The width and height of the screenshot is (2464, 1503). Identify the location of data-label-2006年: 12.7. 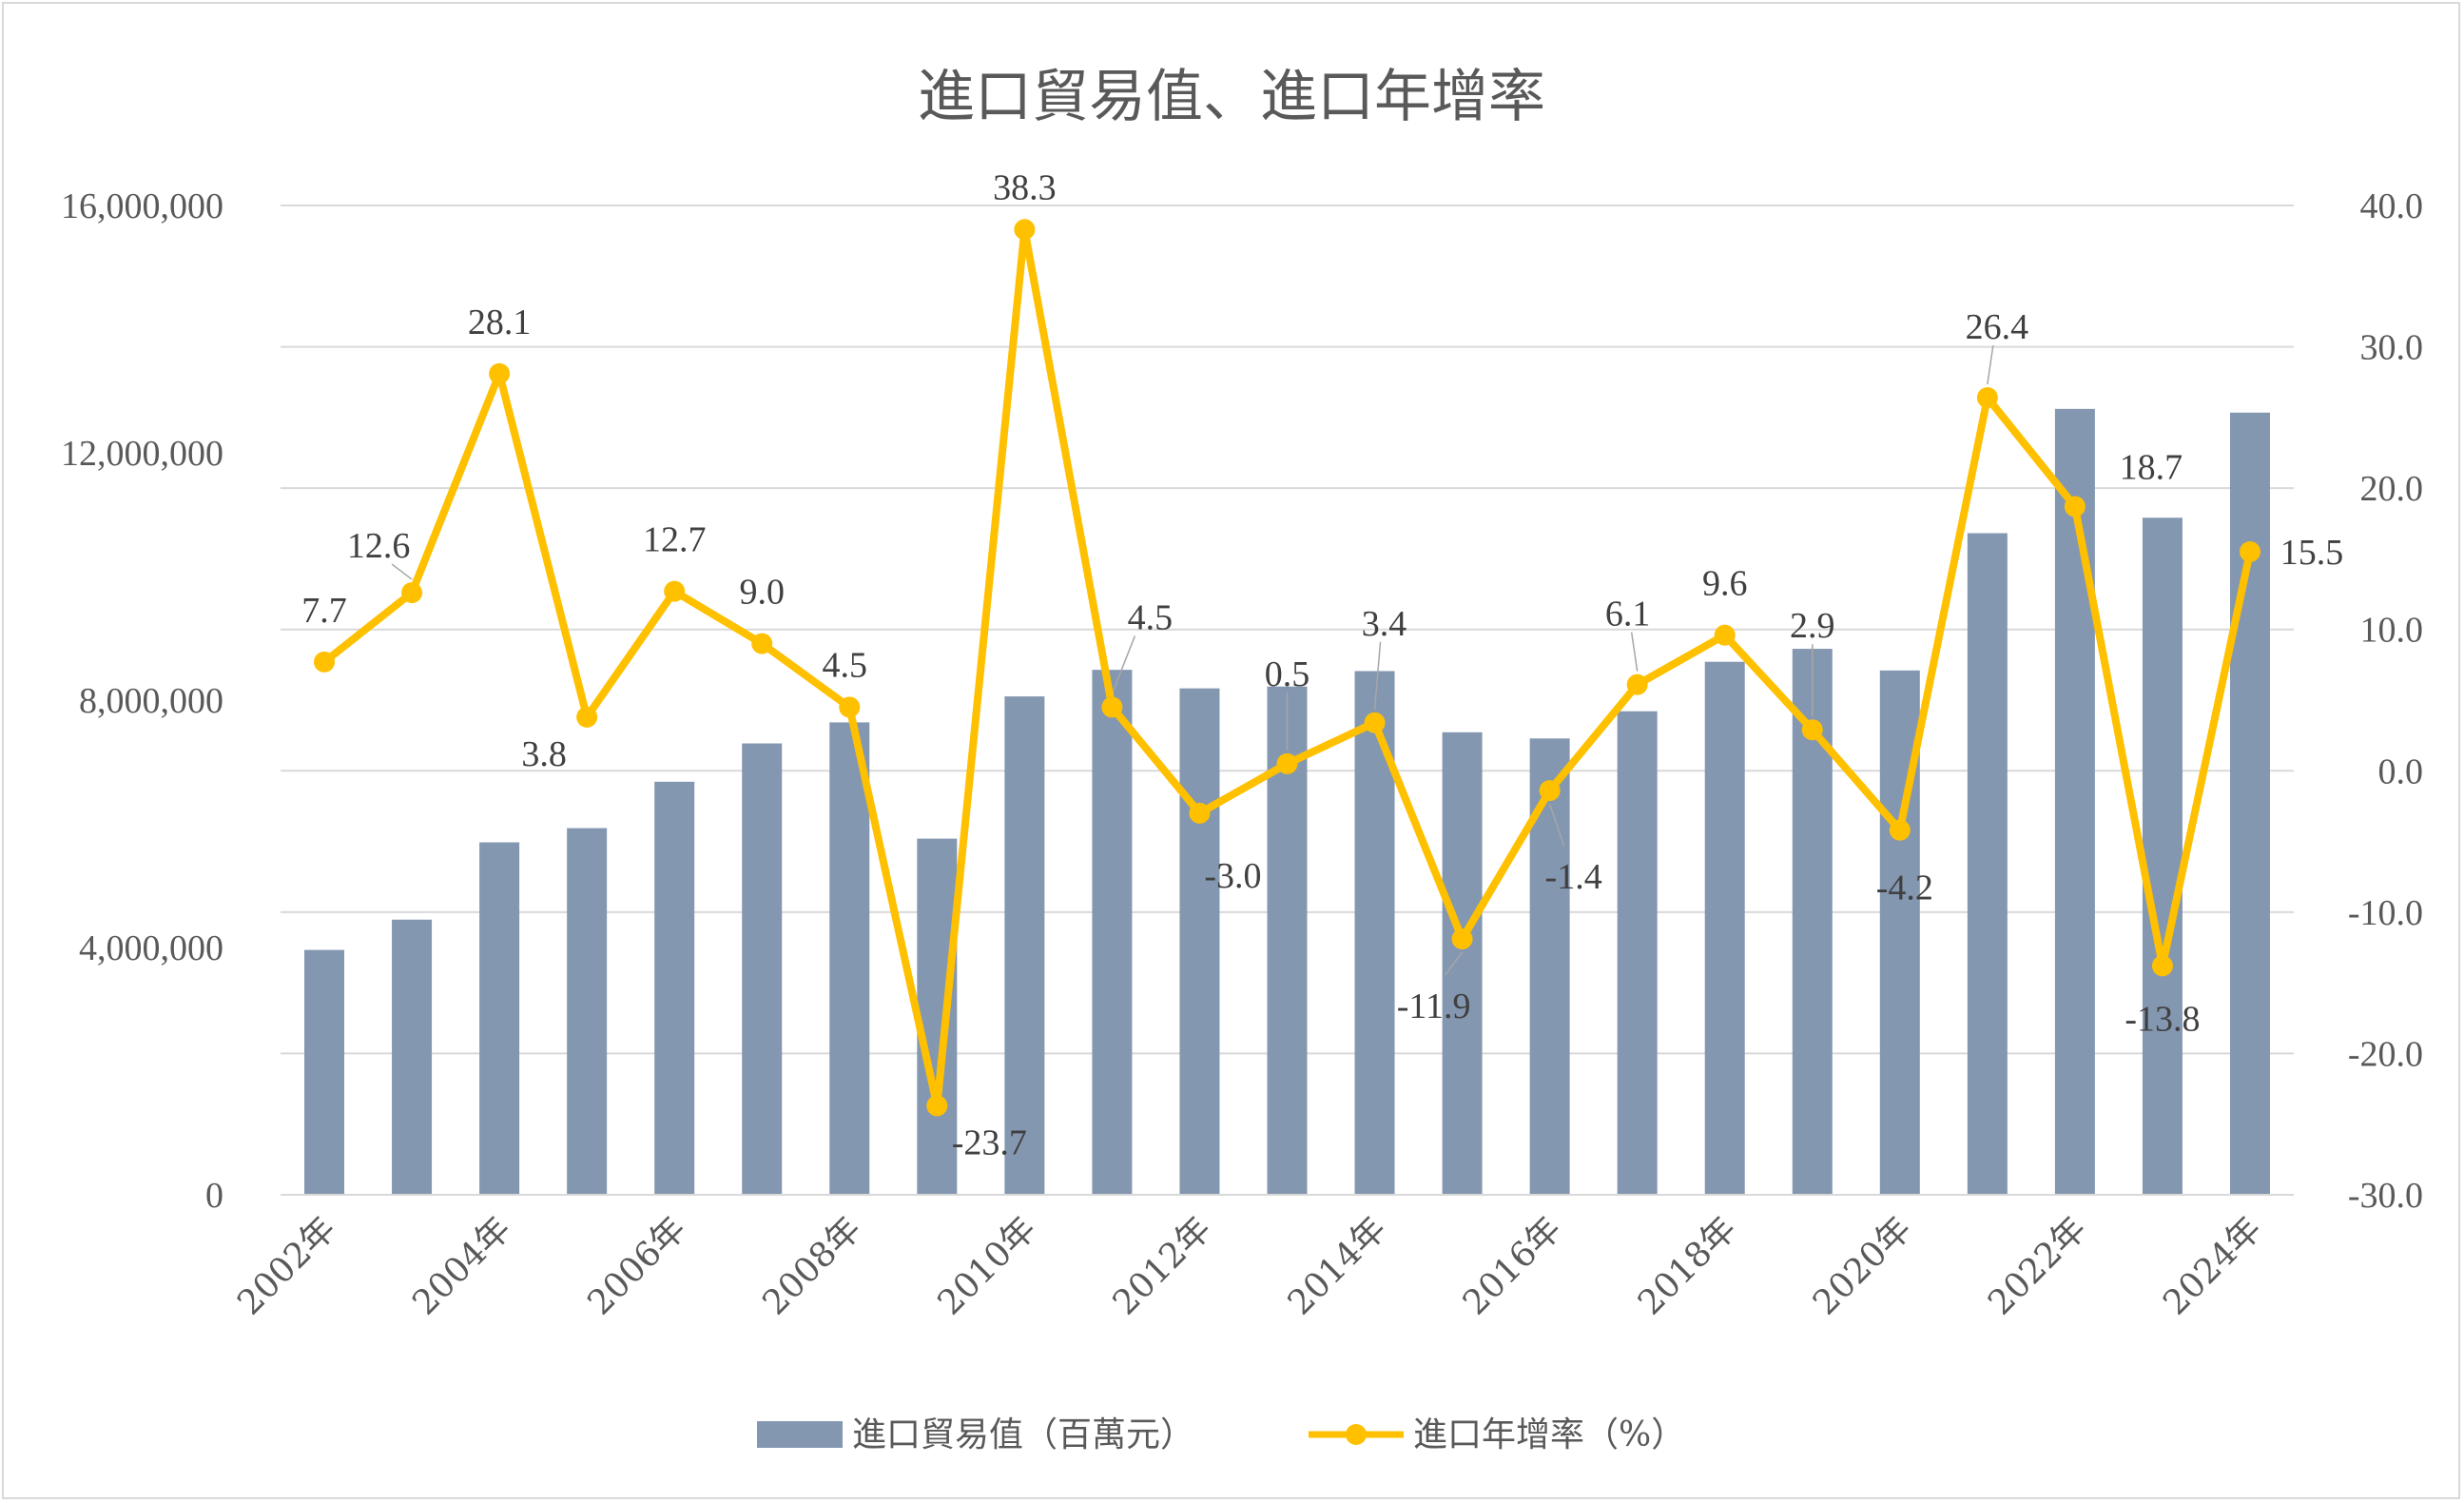
(675, 540).